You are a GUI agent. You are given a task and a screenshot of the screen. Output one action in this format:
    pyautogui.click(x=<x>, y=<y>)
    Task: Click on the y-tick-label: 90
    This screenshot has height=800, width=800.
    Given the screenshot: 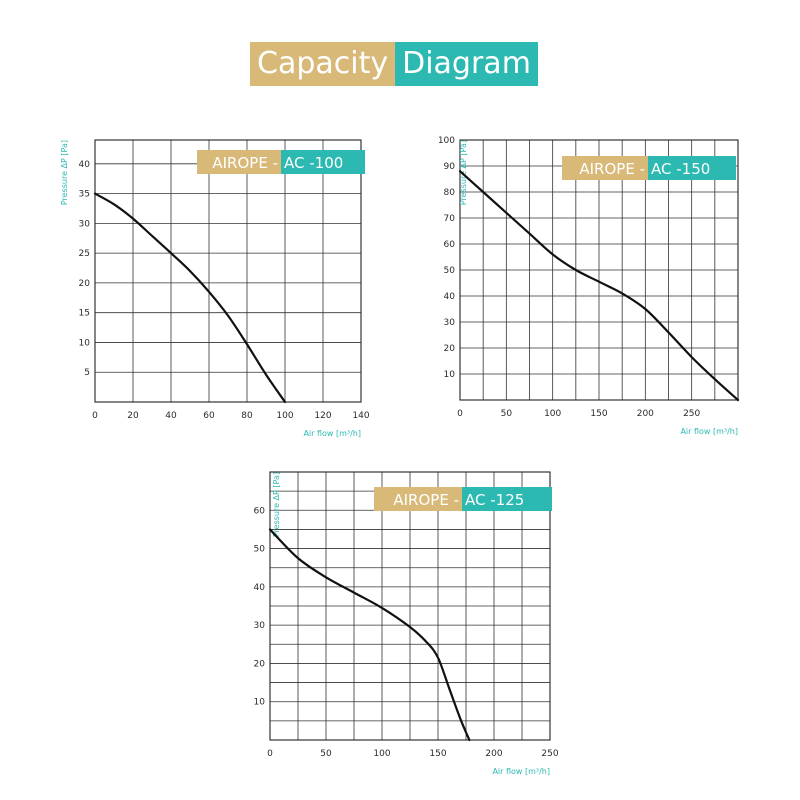 What is the action you would take?
    pyautogui.click(x=450, y=167)
    